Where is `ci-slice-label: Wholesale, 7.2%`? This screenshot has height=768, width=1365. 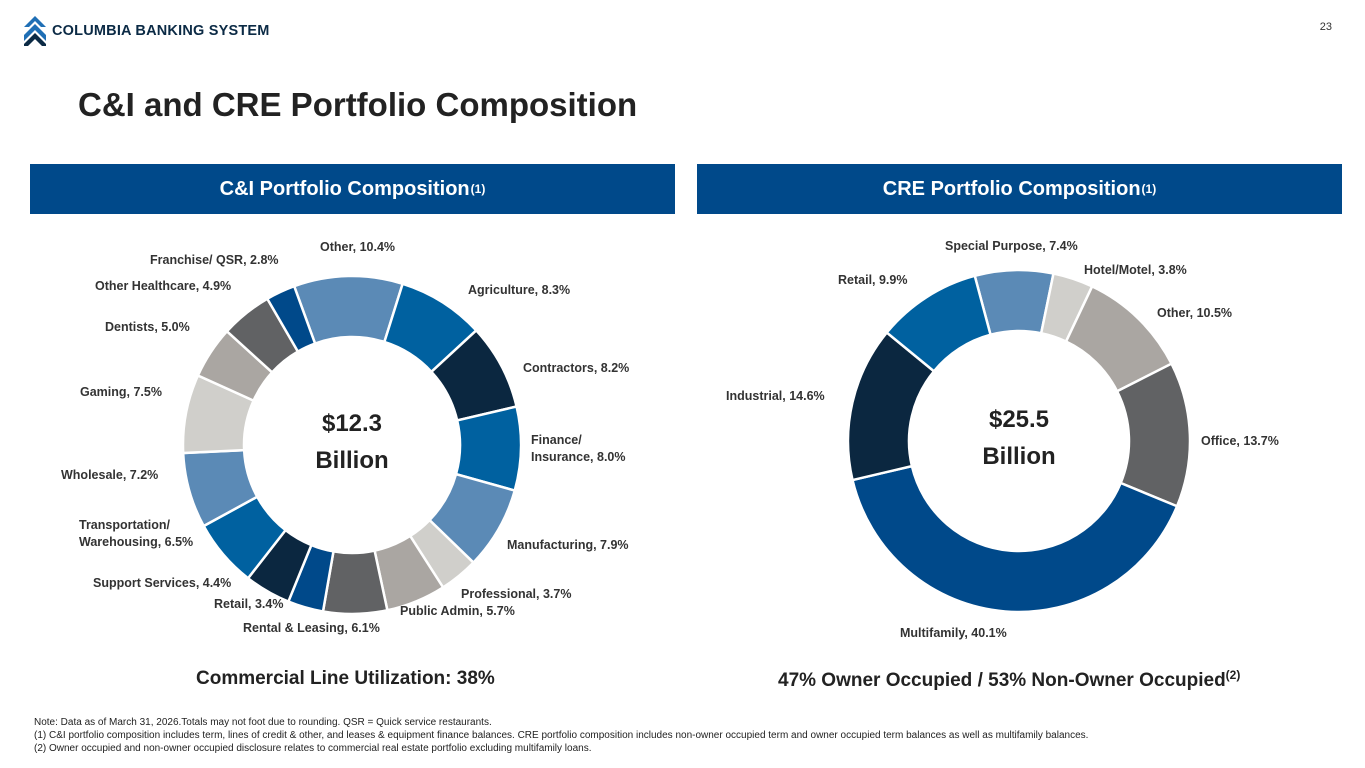 ci-slice-label: Wholesale, 7.2% is located at coordinates (109, 475).